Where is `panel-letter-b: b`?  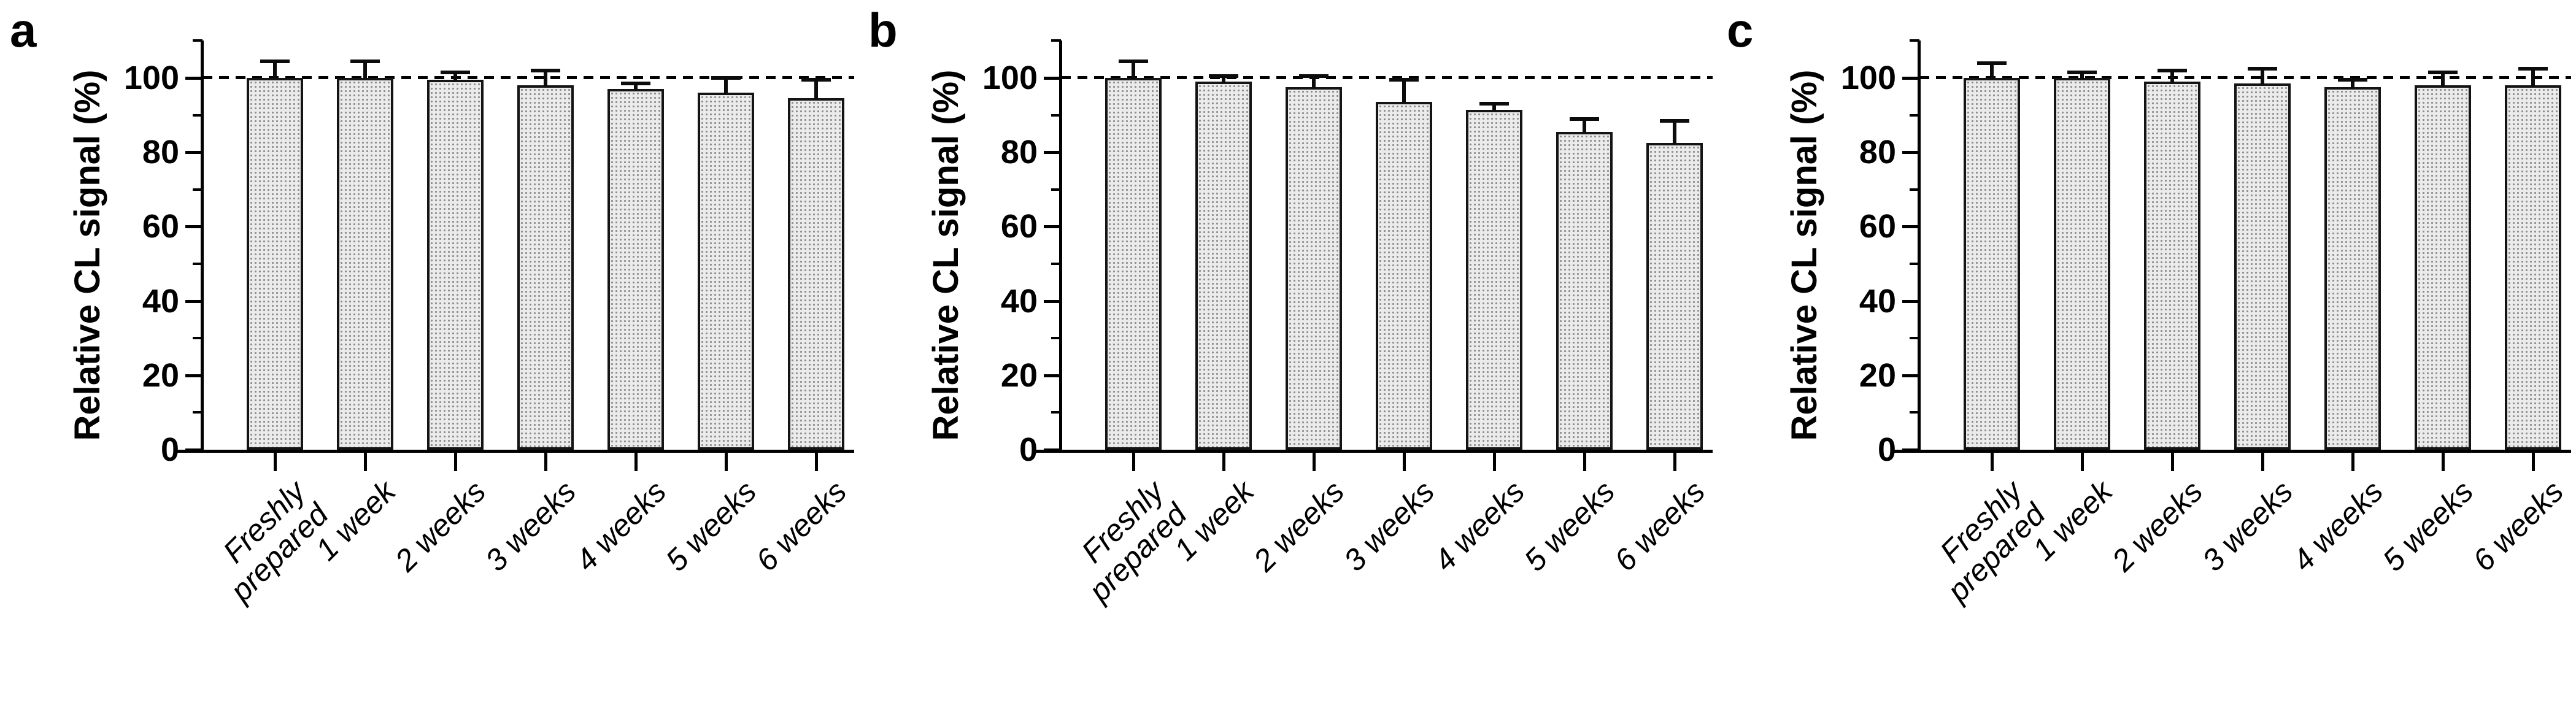
panel-letter-b: b is located at coordinates (883, 30).